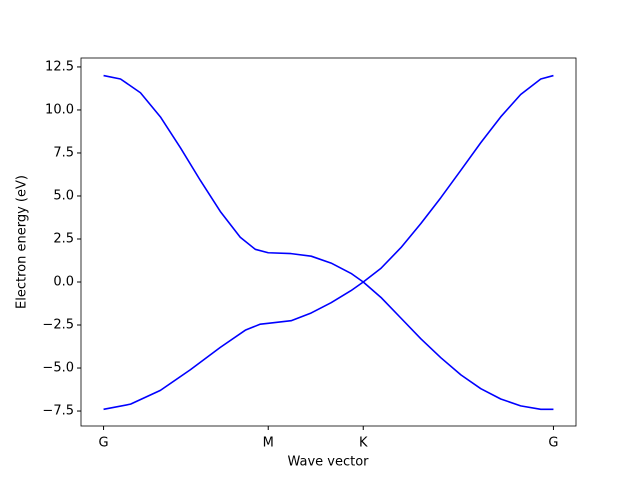 This screenshot has height=480, width=640. Describe the element at coordinates (63, 152) in the screenshot. I see `y-tick-label: 7.5` at that location.